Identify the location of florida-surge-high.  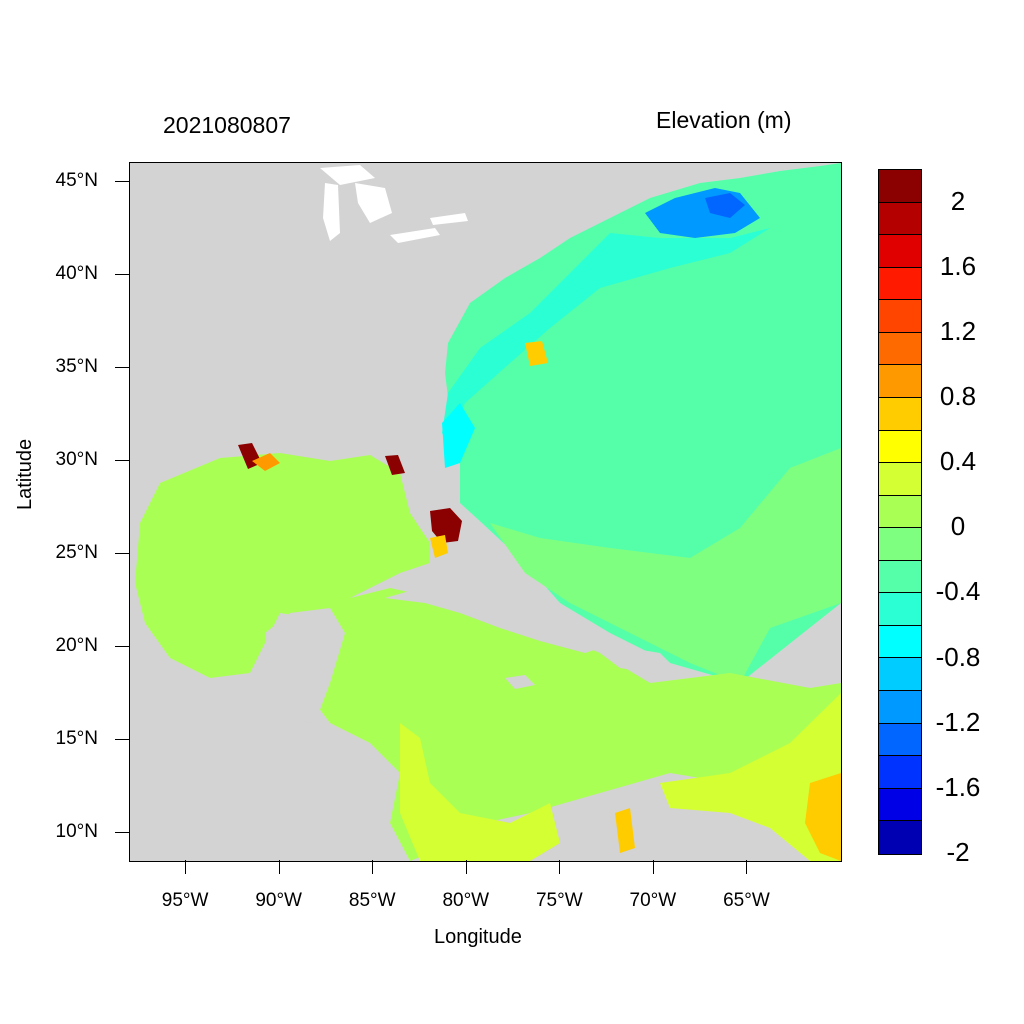
(446, 525).